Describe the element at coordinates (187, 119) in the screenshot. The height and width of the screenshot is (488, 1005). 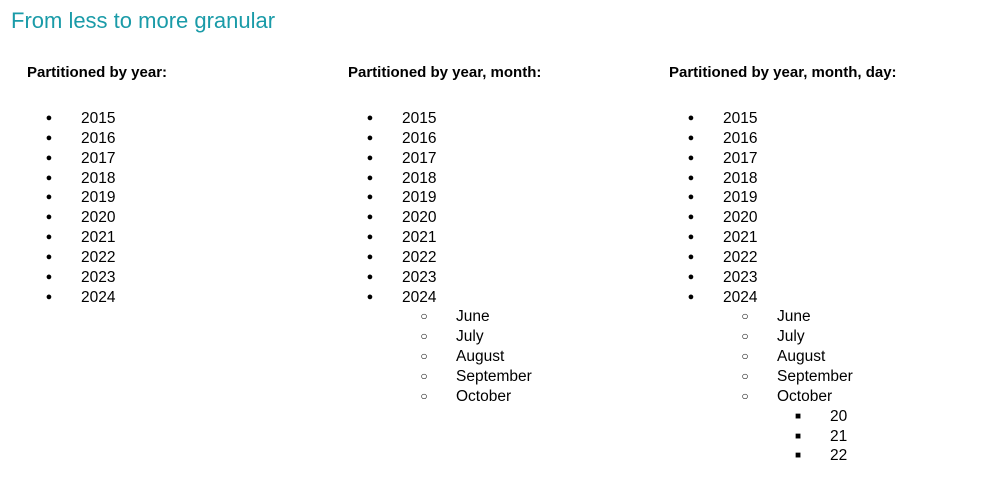
I see `list-item-year: ● 2015` at that location.